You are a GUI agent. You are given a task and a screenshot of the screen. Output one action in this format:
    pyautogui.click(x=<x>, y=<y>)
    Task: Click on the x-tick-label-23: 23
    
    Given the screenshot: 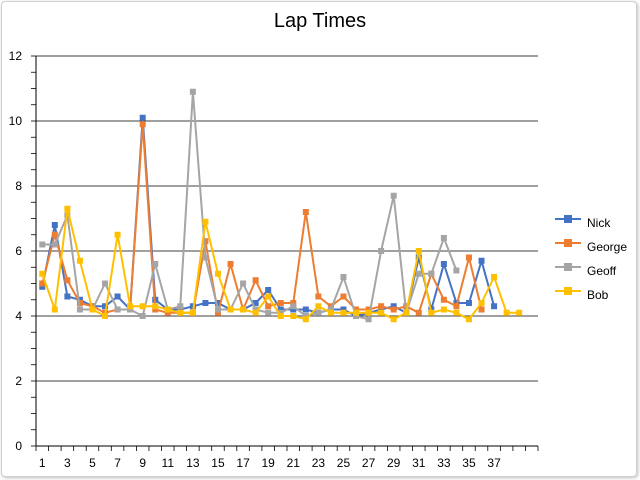 What is the action you would take?
    pyautogui.click(x=319, y=463)
    